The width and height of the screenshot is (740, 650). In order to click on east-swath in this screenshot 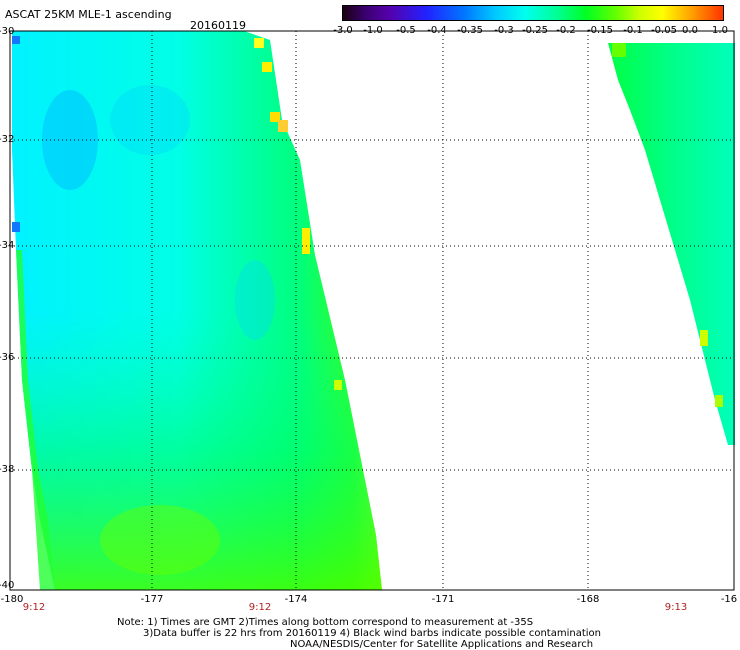, I will do `click(671, 244)`.